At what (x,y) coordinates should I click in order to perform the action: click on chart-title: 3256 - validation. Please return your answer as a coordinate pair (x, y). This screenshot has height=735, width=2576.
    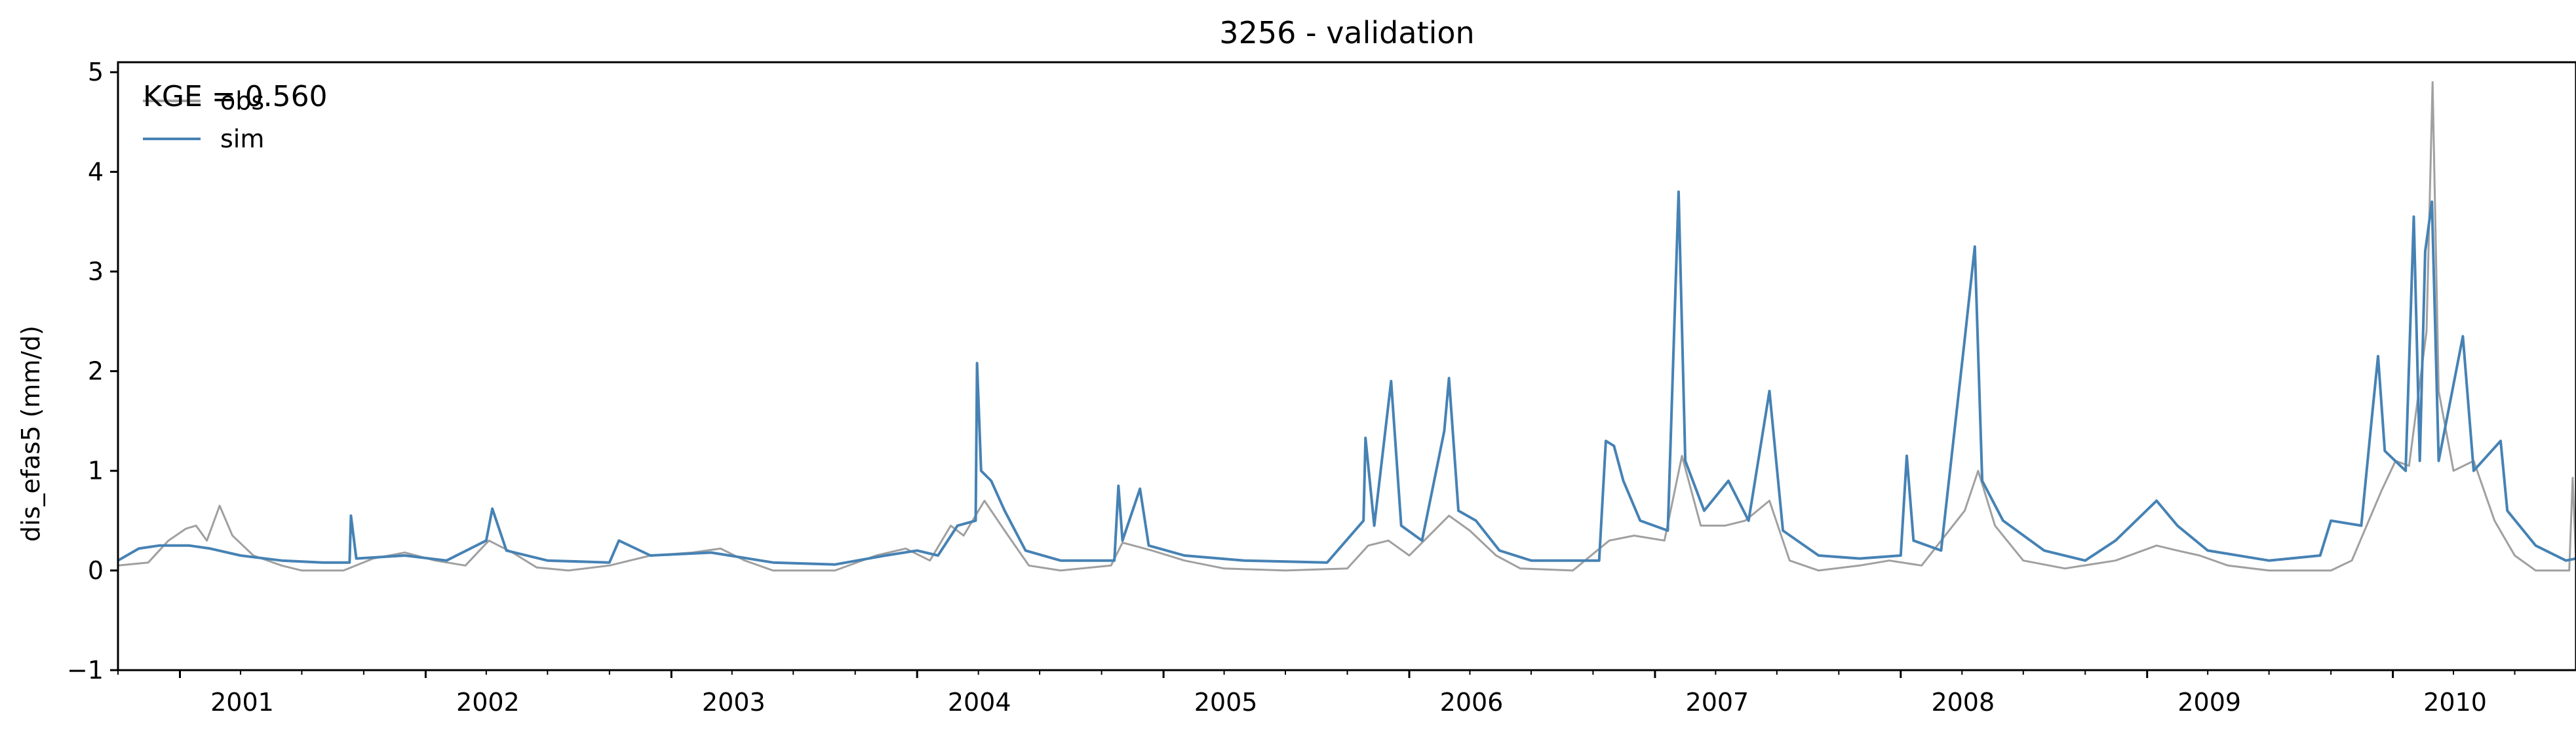
    Looking at the image, I should click on (1346, 32).